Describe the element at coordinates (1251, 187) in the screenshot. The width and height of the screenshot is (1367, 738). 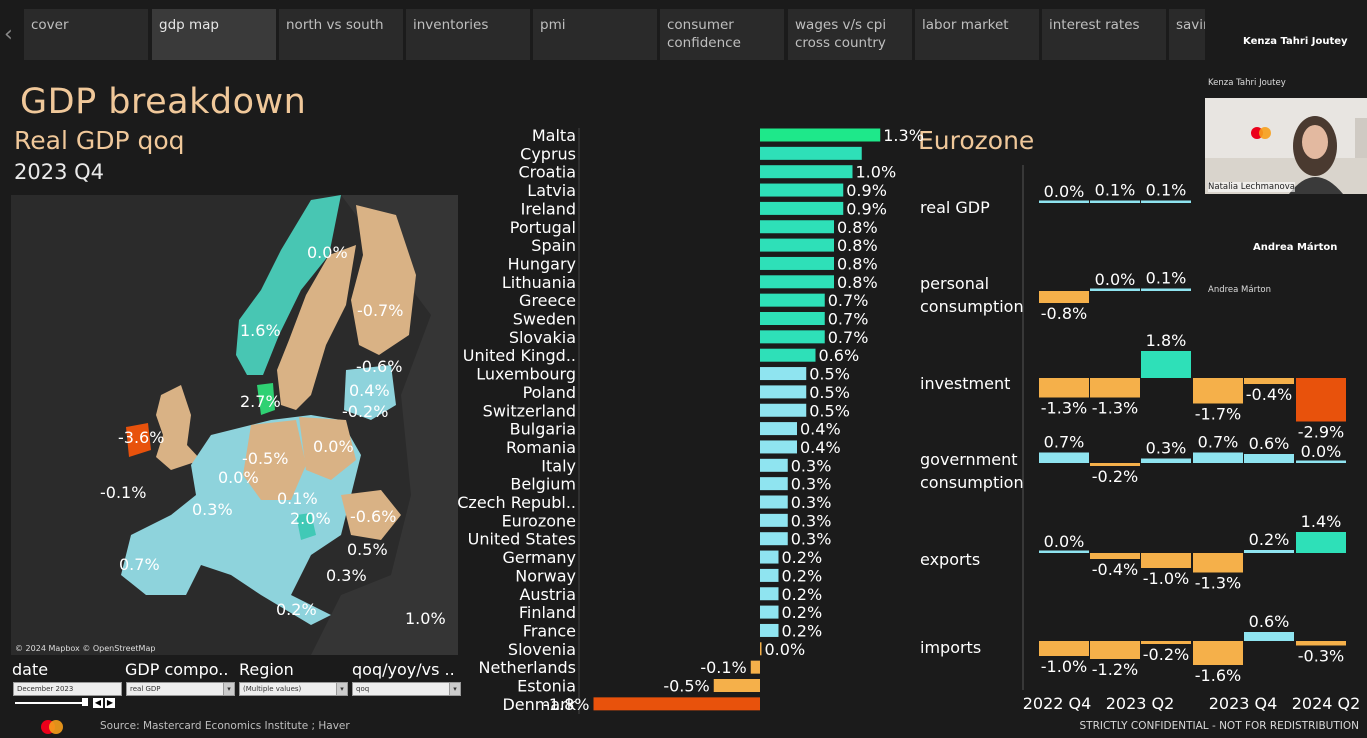
I see `speaker-name: Natalia Lechmanova` at that location.